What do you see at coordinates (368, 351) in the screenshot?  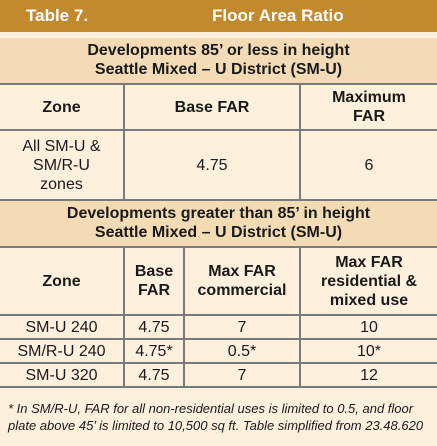 I see `residential-far-cell: 10*` at bounding box center [368, 351].